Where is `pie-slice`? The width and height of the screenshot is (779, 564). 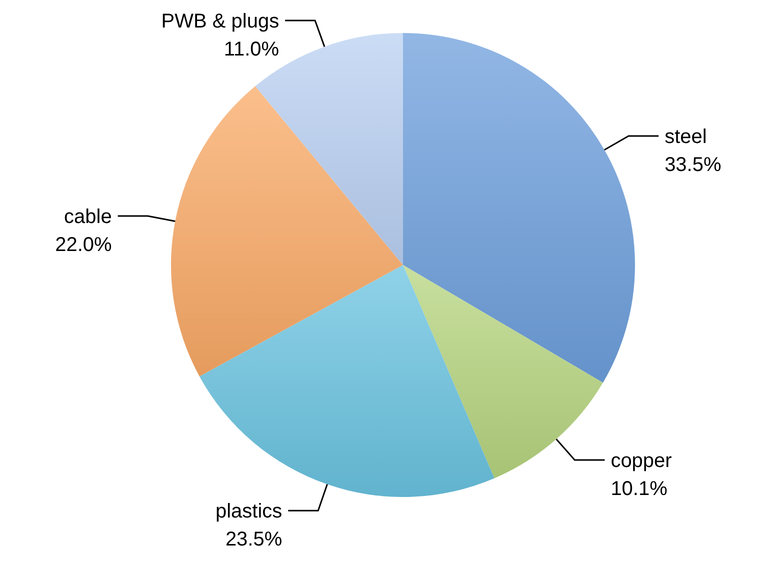
pie-slice is located at coordinates (503, 371).